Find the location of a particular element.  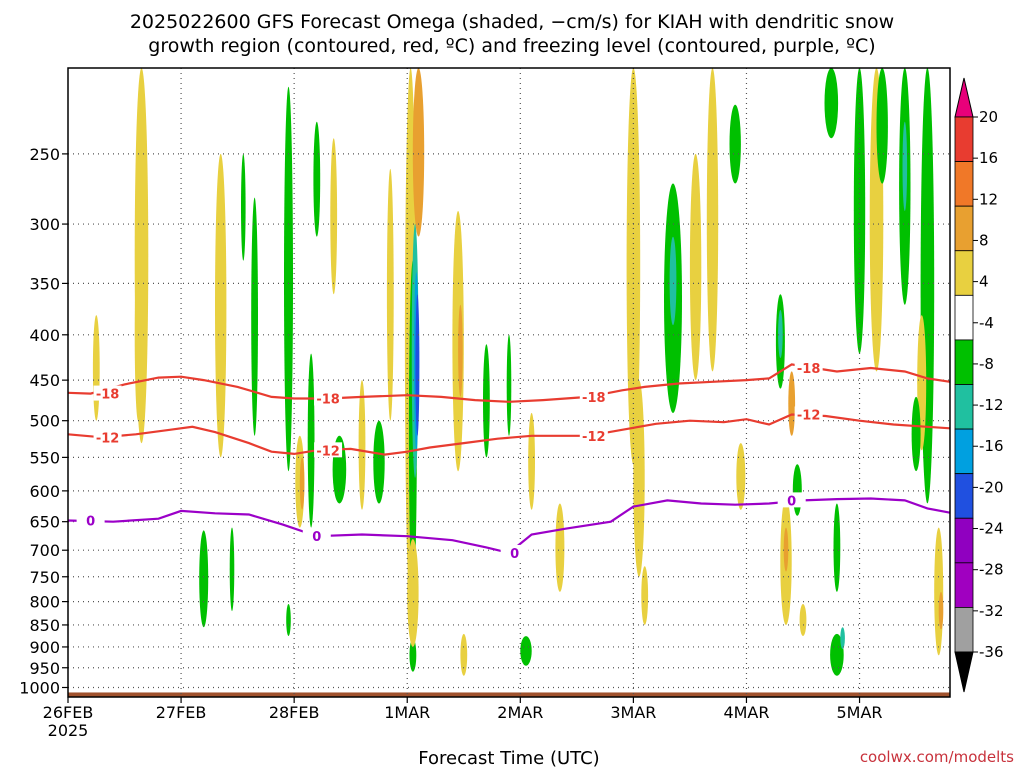

colorbar-cap-top is located at coordinates (964, 97).